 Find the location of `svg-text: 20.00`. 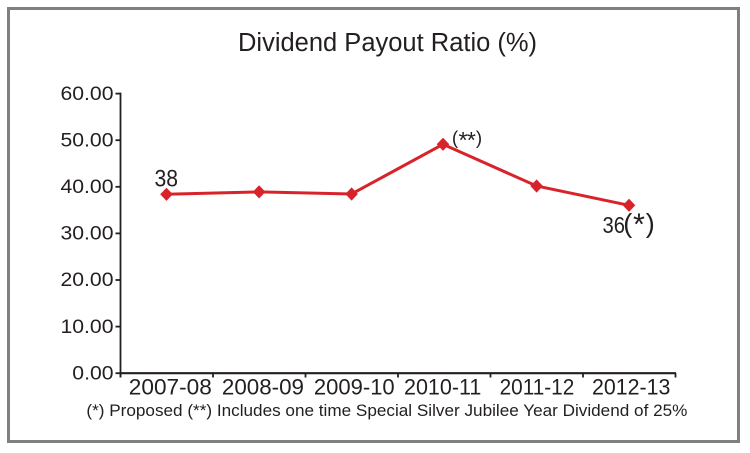

svg-text: 20.00 is located at coordinates (87, 280).